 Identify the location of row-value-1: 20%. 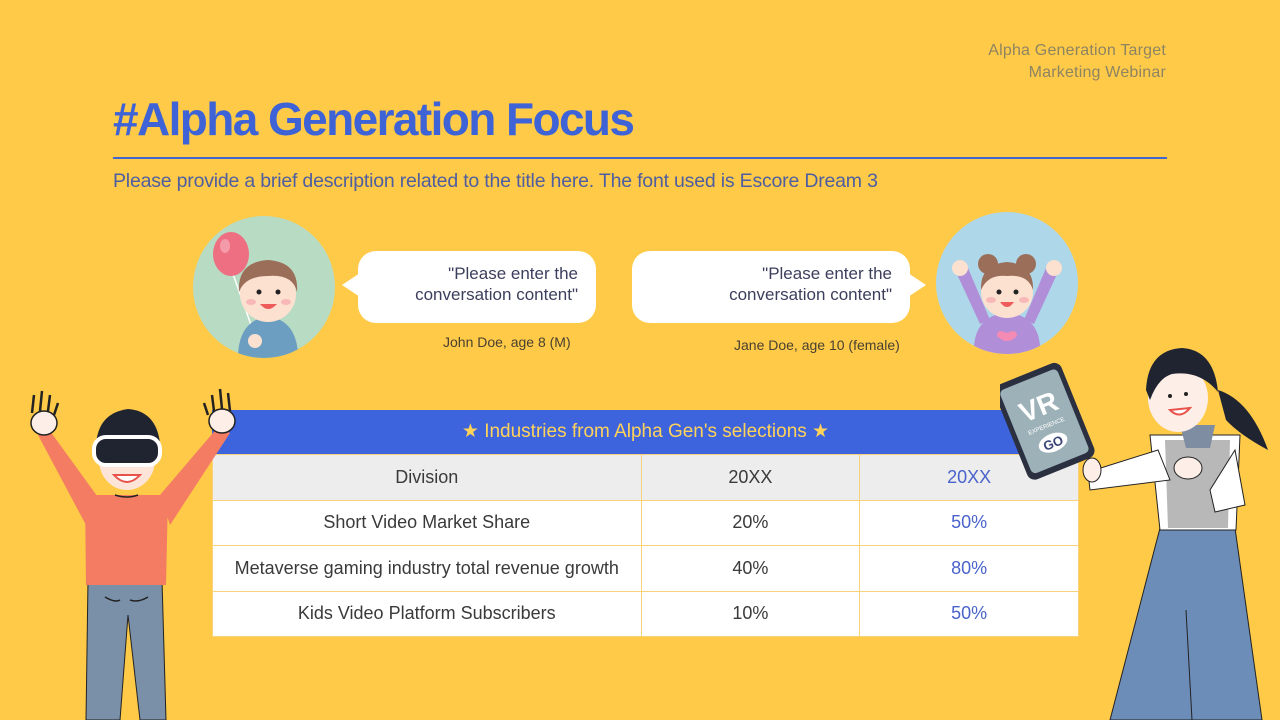
(750, 522).